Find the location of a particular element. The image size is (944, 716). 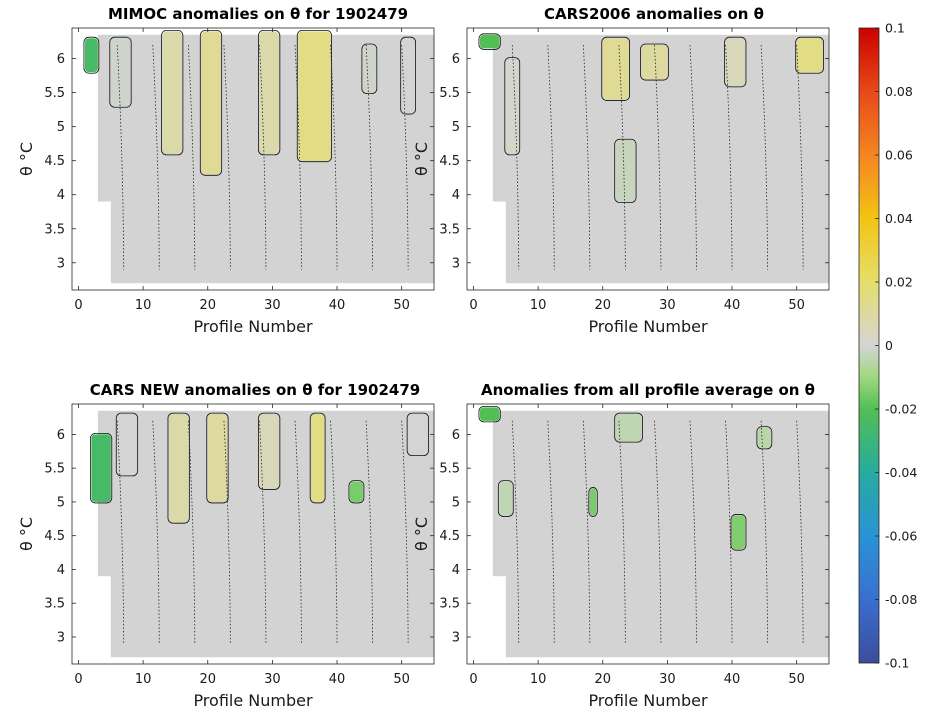

panel-title: CARS NEW anomalies on θ for 1902479 is located at coordinates (255, 390).